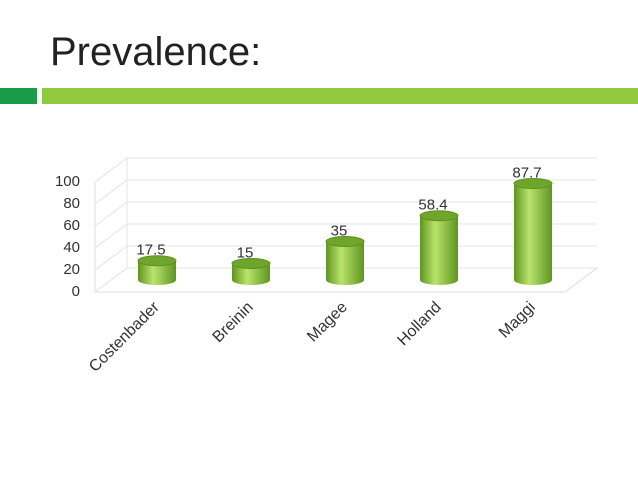 This screenshot has height=478, width=638. Describe the element at coordinates (124, 336) in the screenshot. I see `x-tick-label: Costenbader` at that location.